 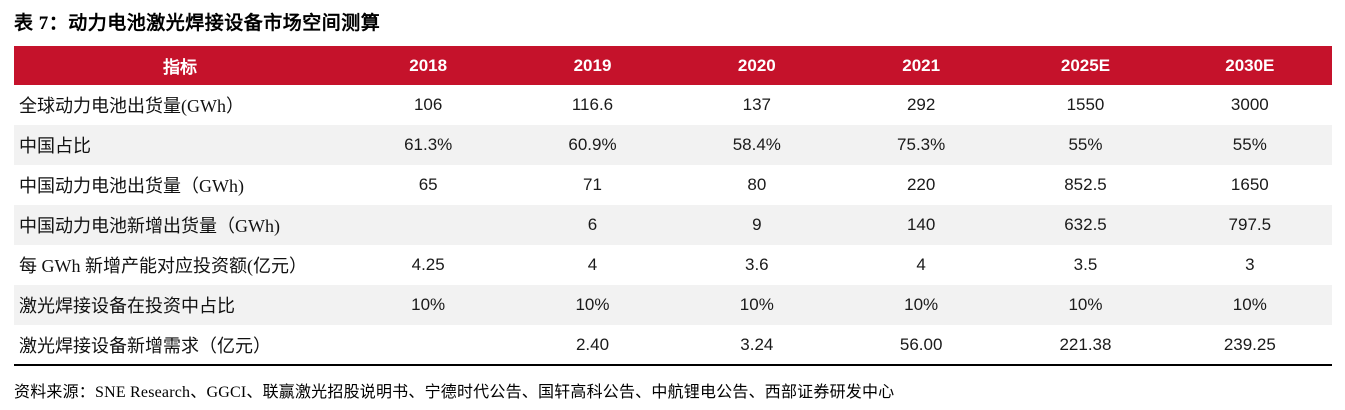 I want to click on cell-value: 632.5, so click(x=1085, y=224).